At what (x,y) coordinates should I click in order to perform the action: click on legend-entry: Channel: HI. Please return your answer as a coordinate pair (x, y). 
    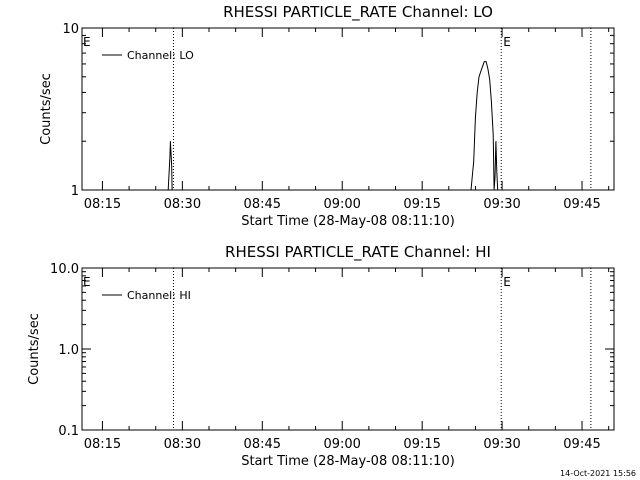
    Looking at the image, I should click on (159, 295).